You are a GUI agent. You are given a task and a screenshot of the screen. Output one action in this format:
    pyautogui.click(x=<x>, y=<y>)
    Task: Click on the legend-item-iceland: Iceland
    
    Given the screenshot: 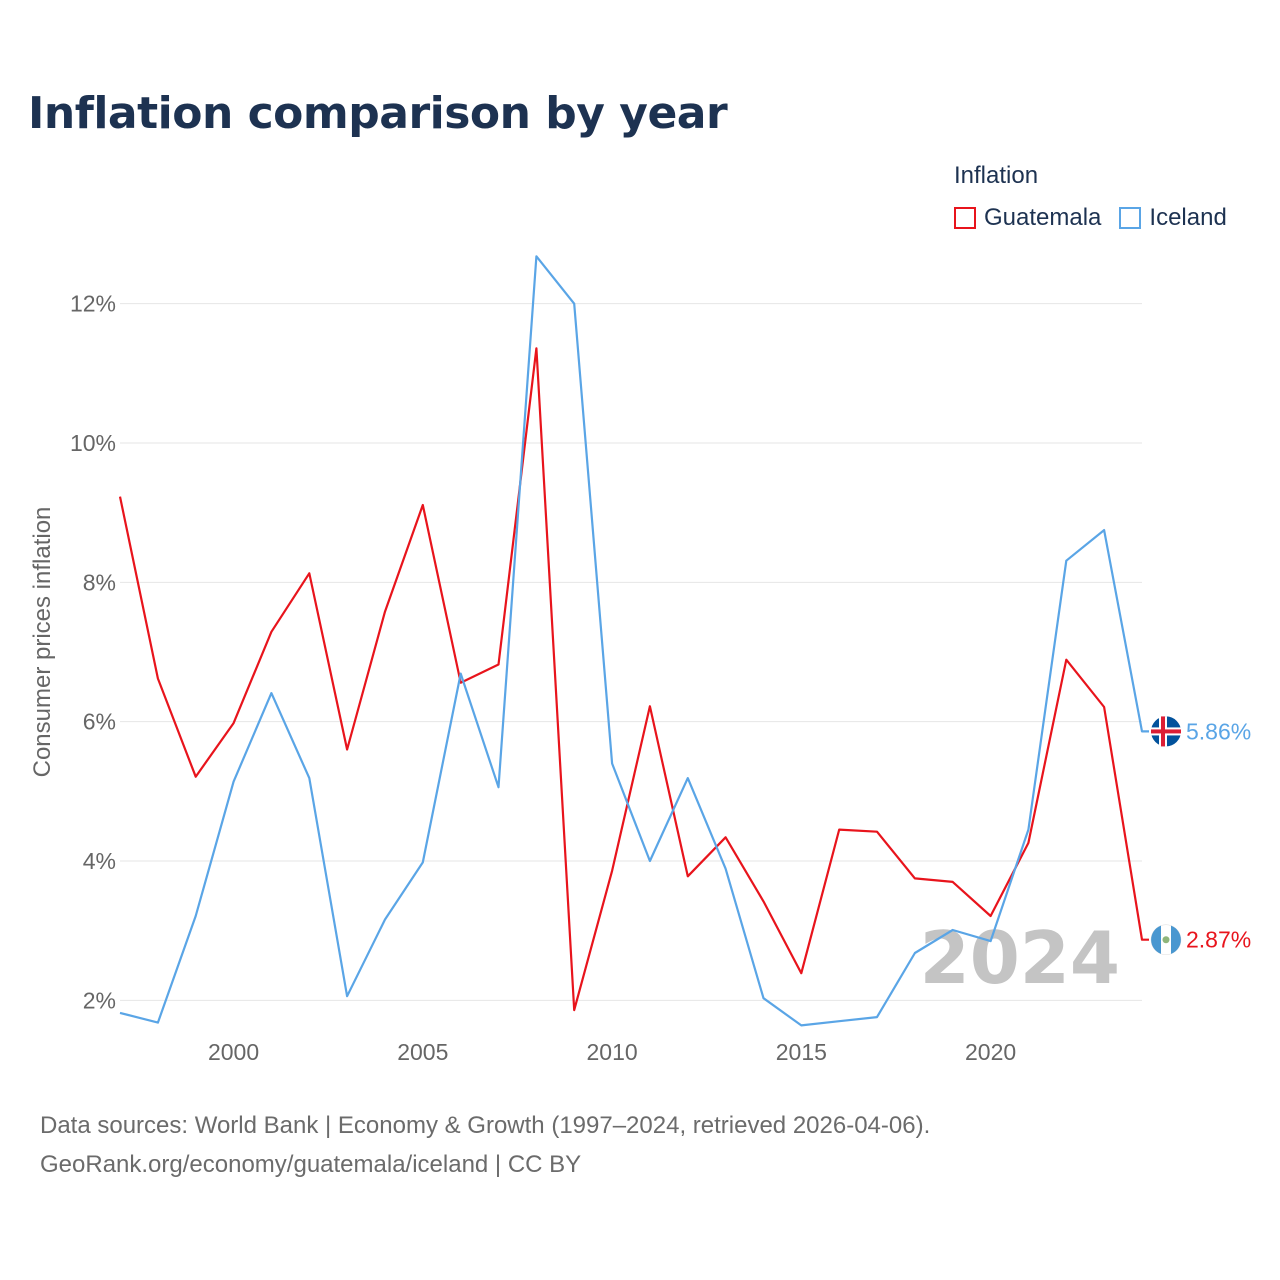 What is the action you would take?
    pyautogui.click(x=1173, y=218)
    